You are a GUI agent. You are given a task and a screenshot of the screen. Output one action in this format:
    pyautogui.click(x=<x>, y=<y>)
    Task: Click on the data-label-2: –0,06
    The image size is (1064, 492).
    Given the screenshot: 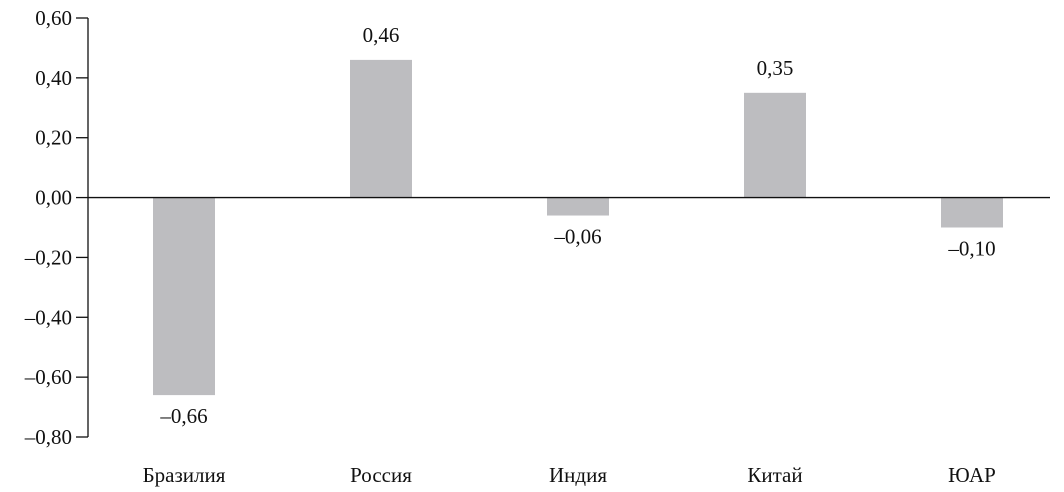 What is the action you would take?
    pyautogui.click(x=577, y=237)
    